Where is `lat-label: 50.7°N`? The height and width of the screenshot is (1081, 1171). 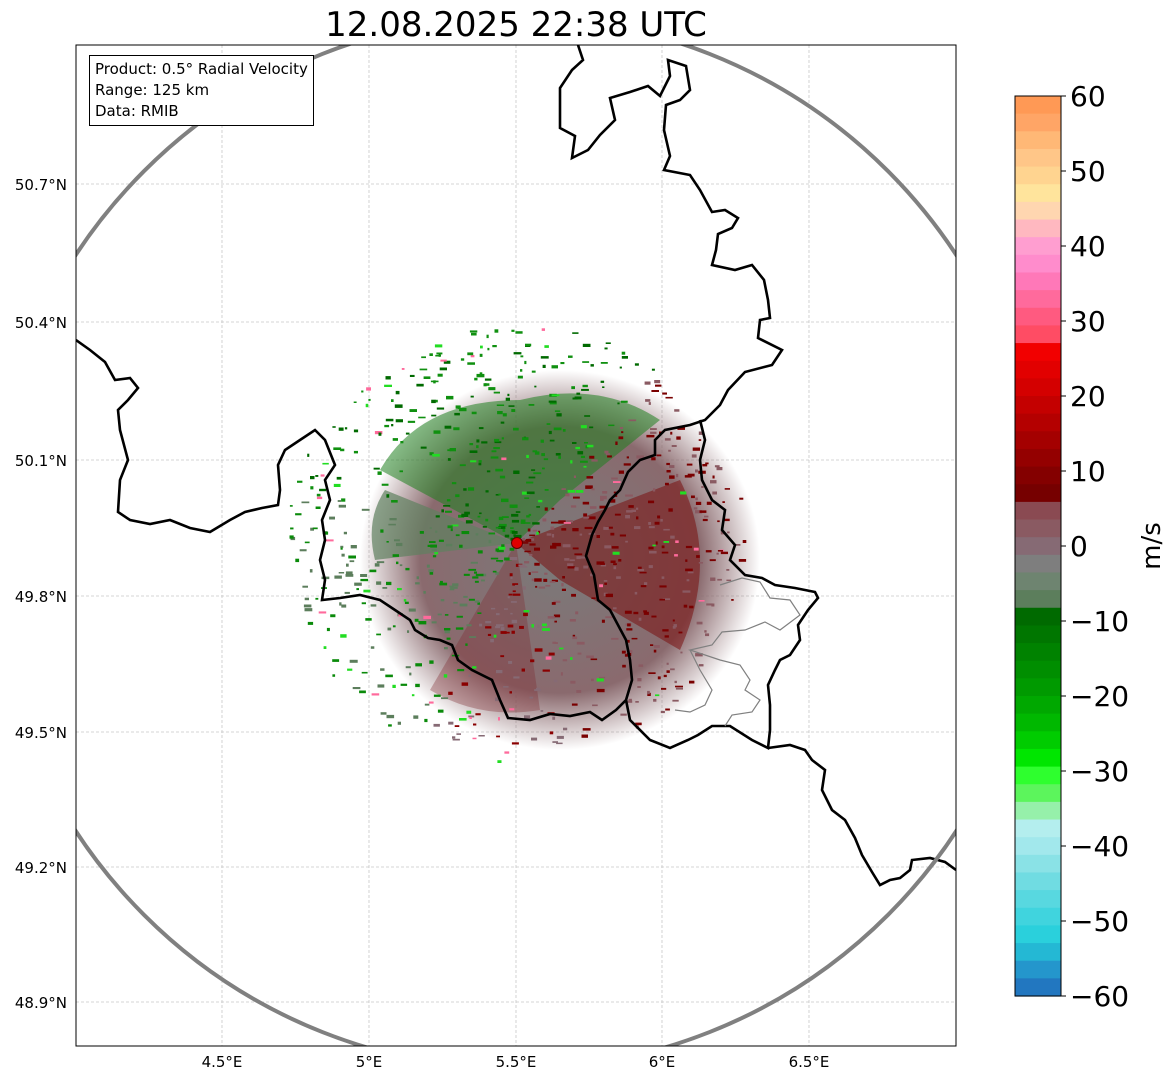 lat-label: 50.7°N is located at coordinates (41, 185).